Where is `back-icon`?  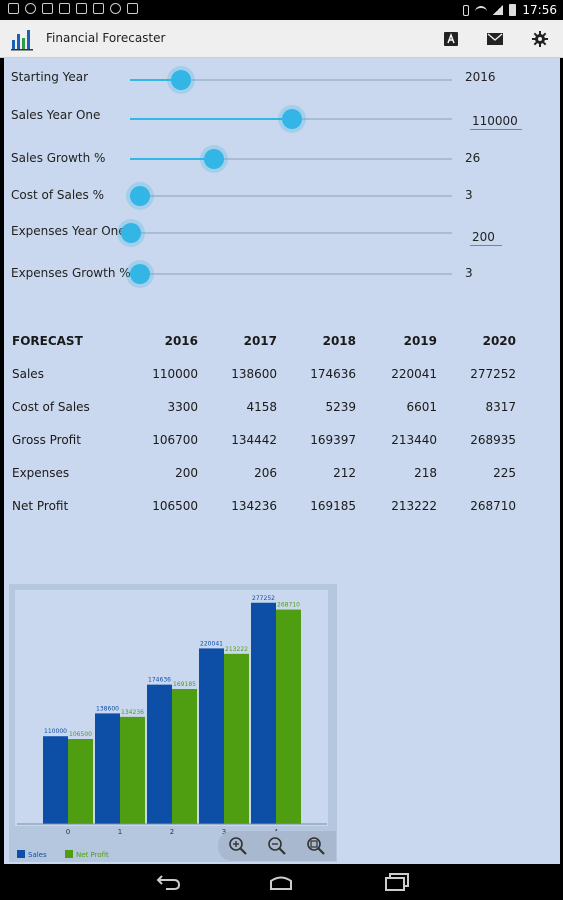 back-icon is located at coordinates (169, 882).